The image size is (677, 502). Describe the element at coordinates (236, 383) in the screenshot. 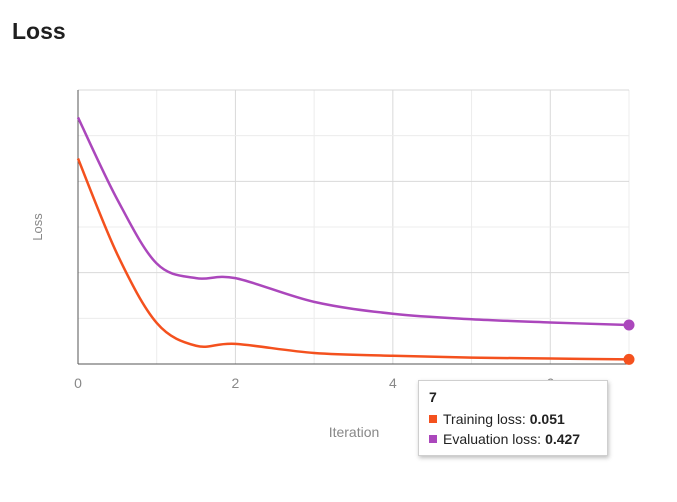

I see `x-tick-label: 2` at that location.